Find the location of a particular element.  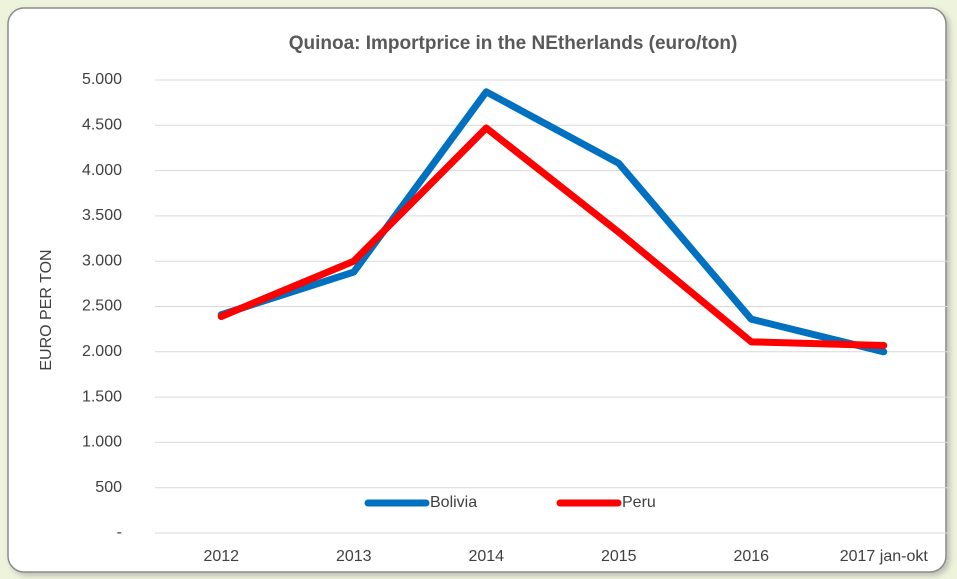

x-tick-label: 2015 is located at coordinates (619, 556).